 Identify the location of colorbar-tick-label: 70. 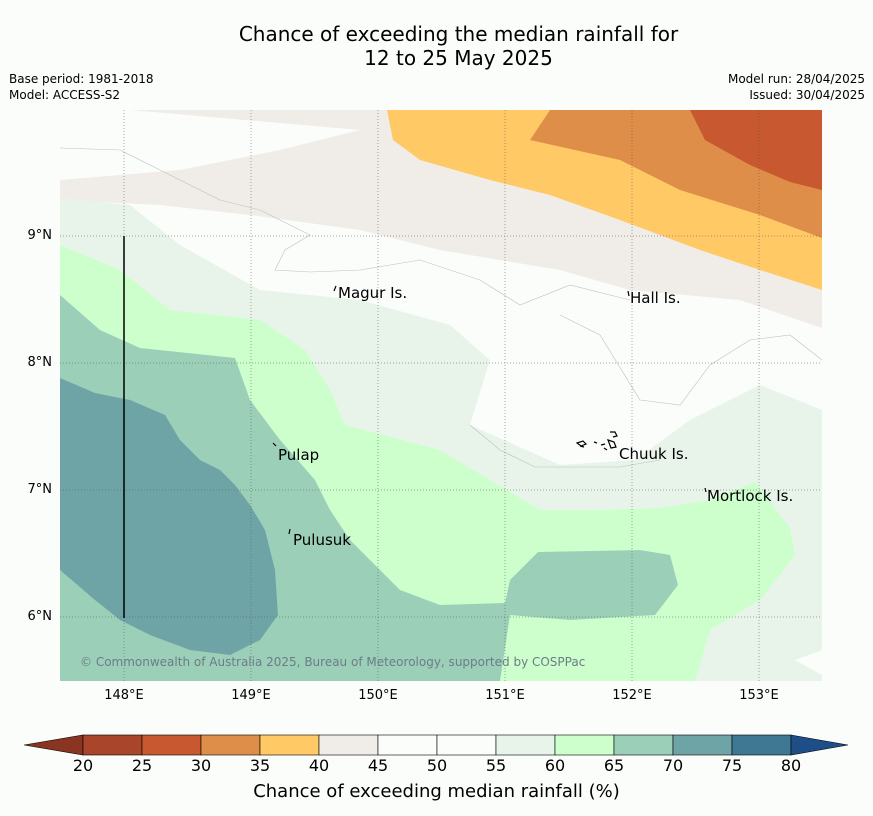
(673, 765).